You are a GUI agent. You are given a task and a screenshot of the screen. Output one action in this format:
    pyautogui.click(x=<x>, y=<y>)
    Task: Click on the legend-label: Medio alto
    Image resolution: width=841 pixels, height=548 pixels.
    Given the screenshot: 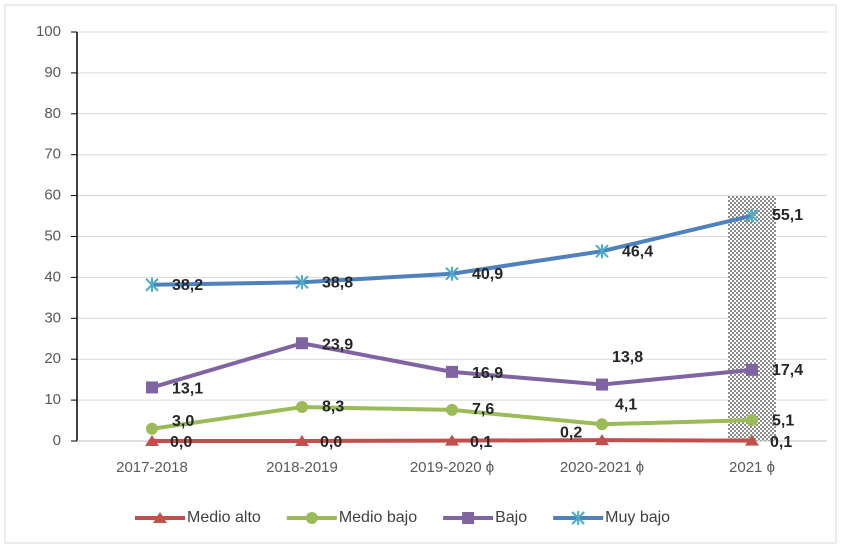 What is the action you would take?
    pyautogui.click(x=224, y=517)
    